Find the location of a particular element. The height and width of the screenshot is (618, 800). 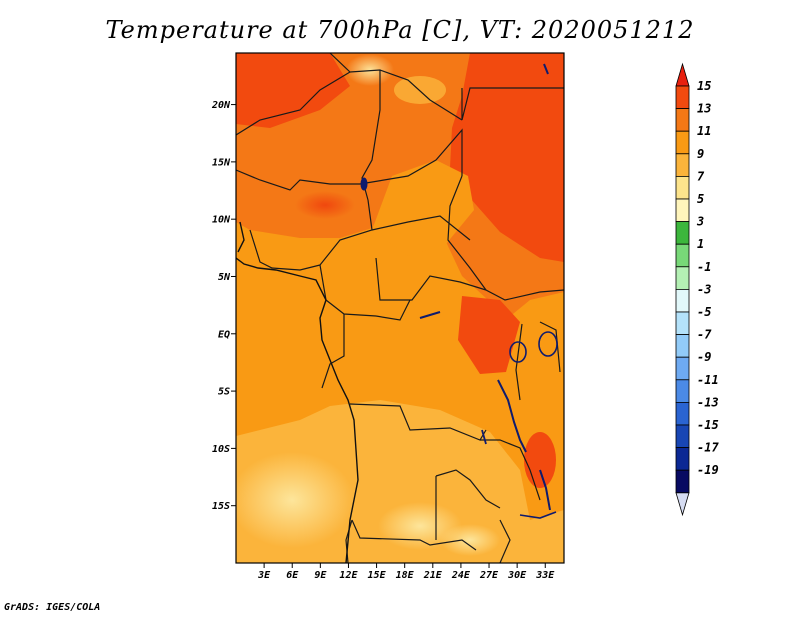

x-tick-label: 6E is located at coordinates (292, 575).